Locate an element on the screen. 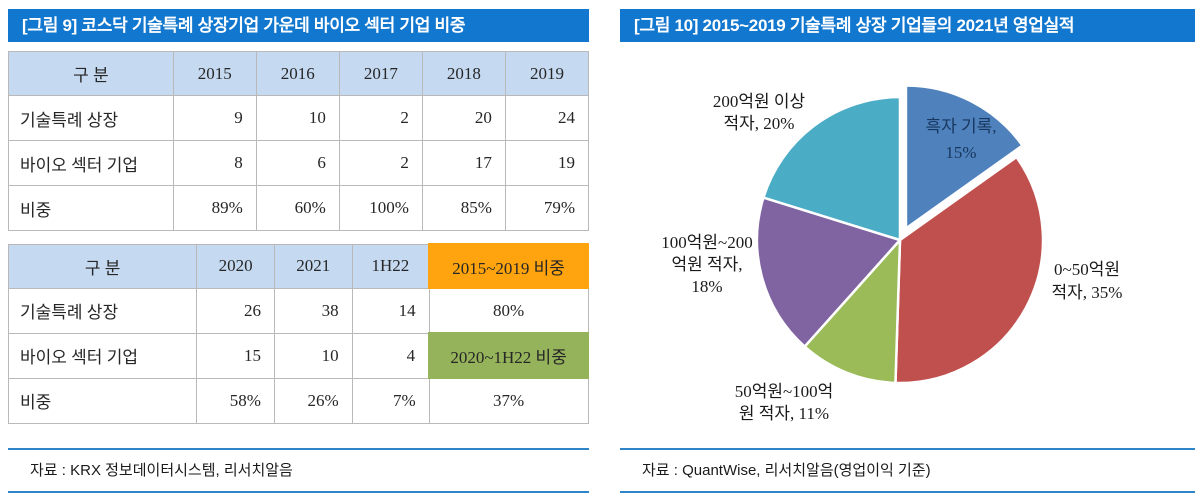  col-header: 2017 is located at coordinates (380, 73).